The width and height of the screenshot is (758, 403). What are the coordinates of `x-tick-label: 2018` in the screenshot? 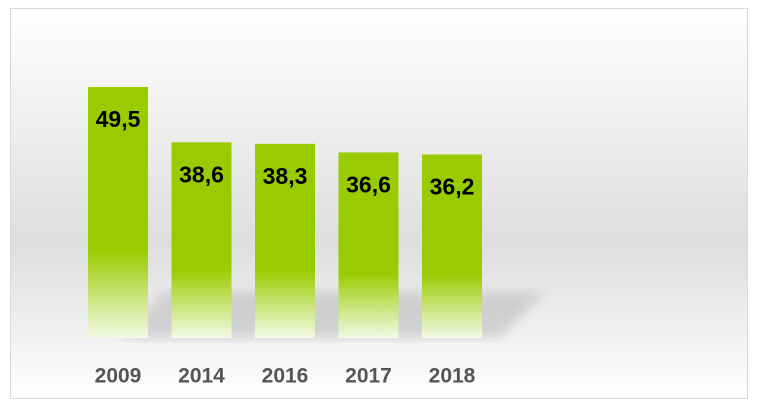 It's located at (452, 376).